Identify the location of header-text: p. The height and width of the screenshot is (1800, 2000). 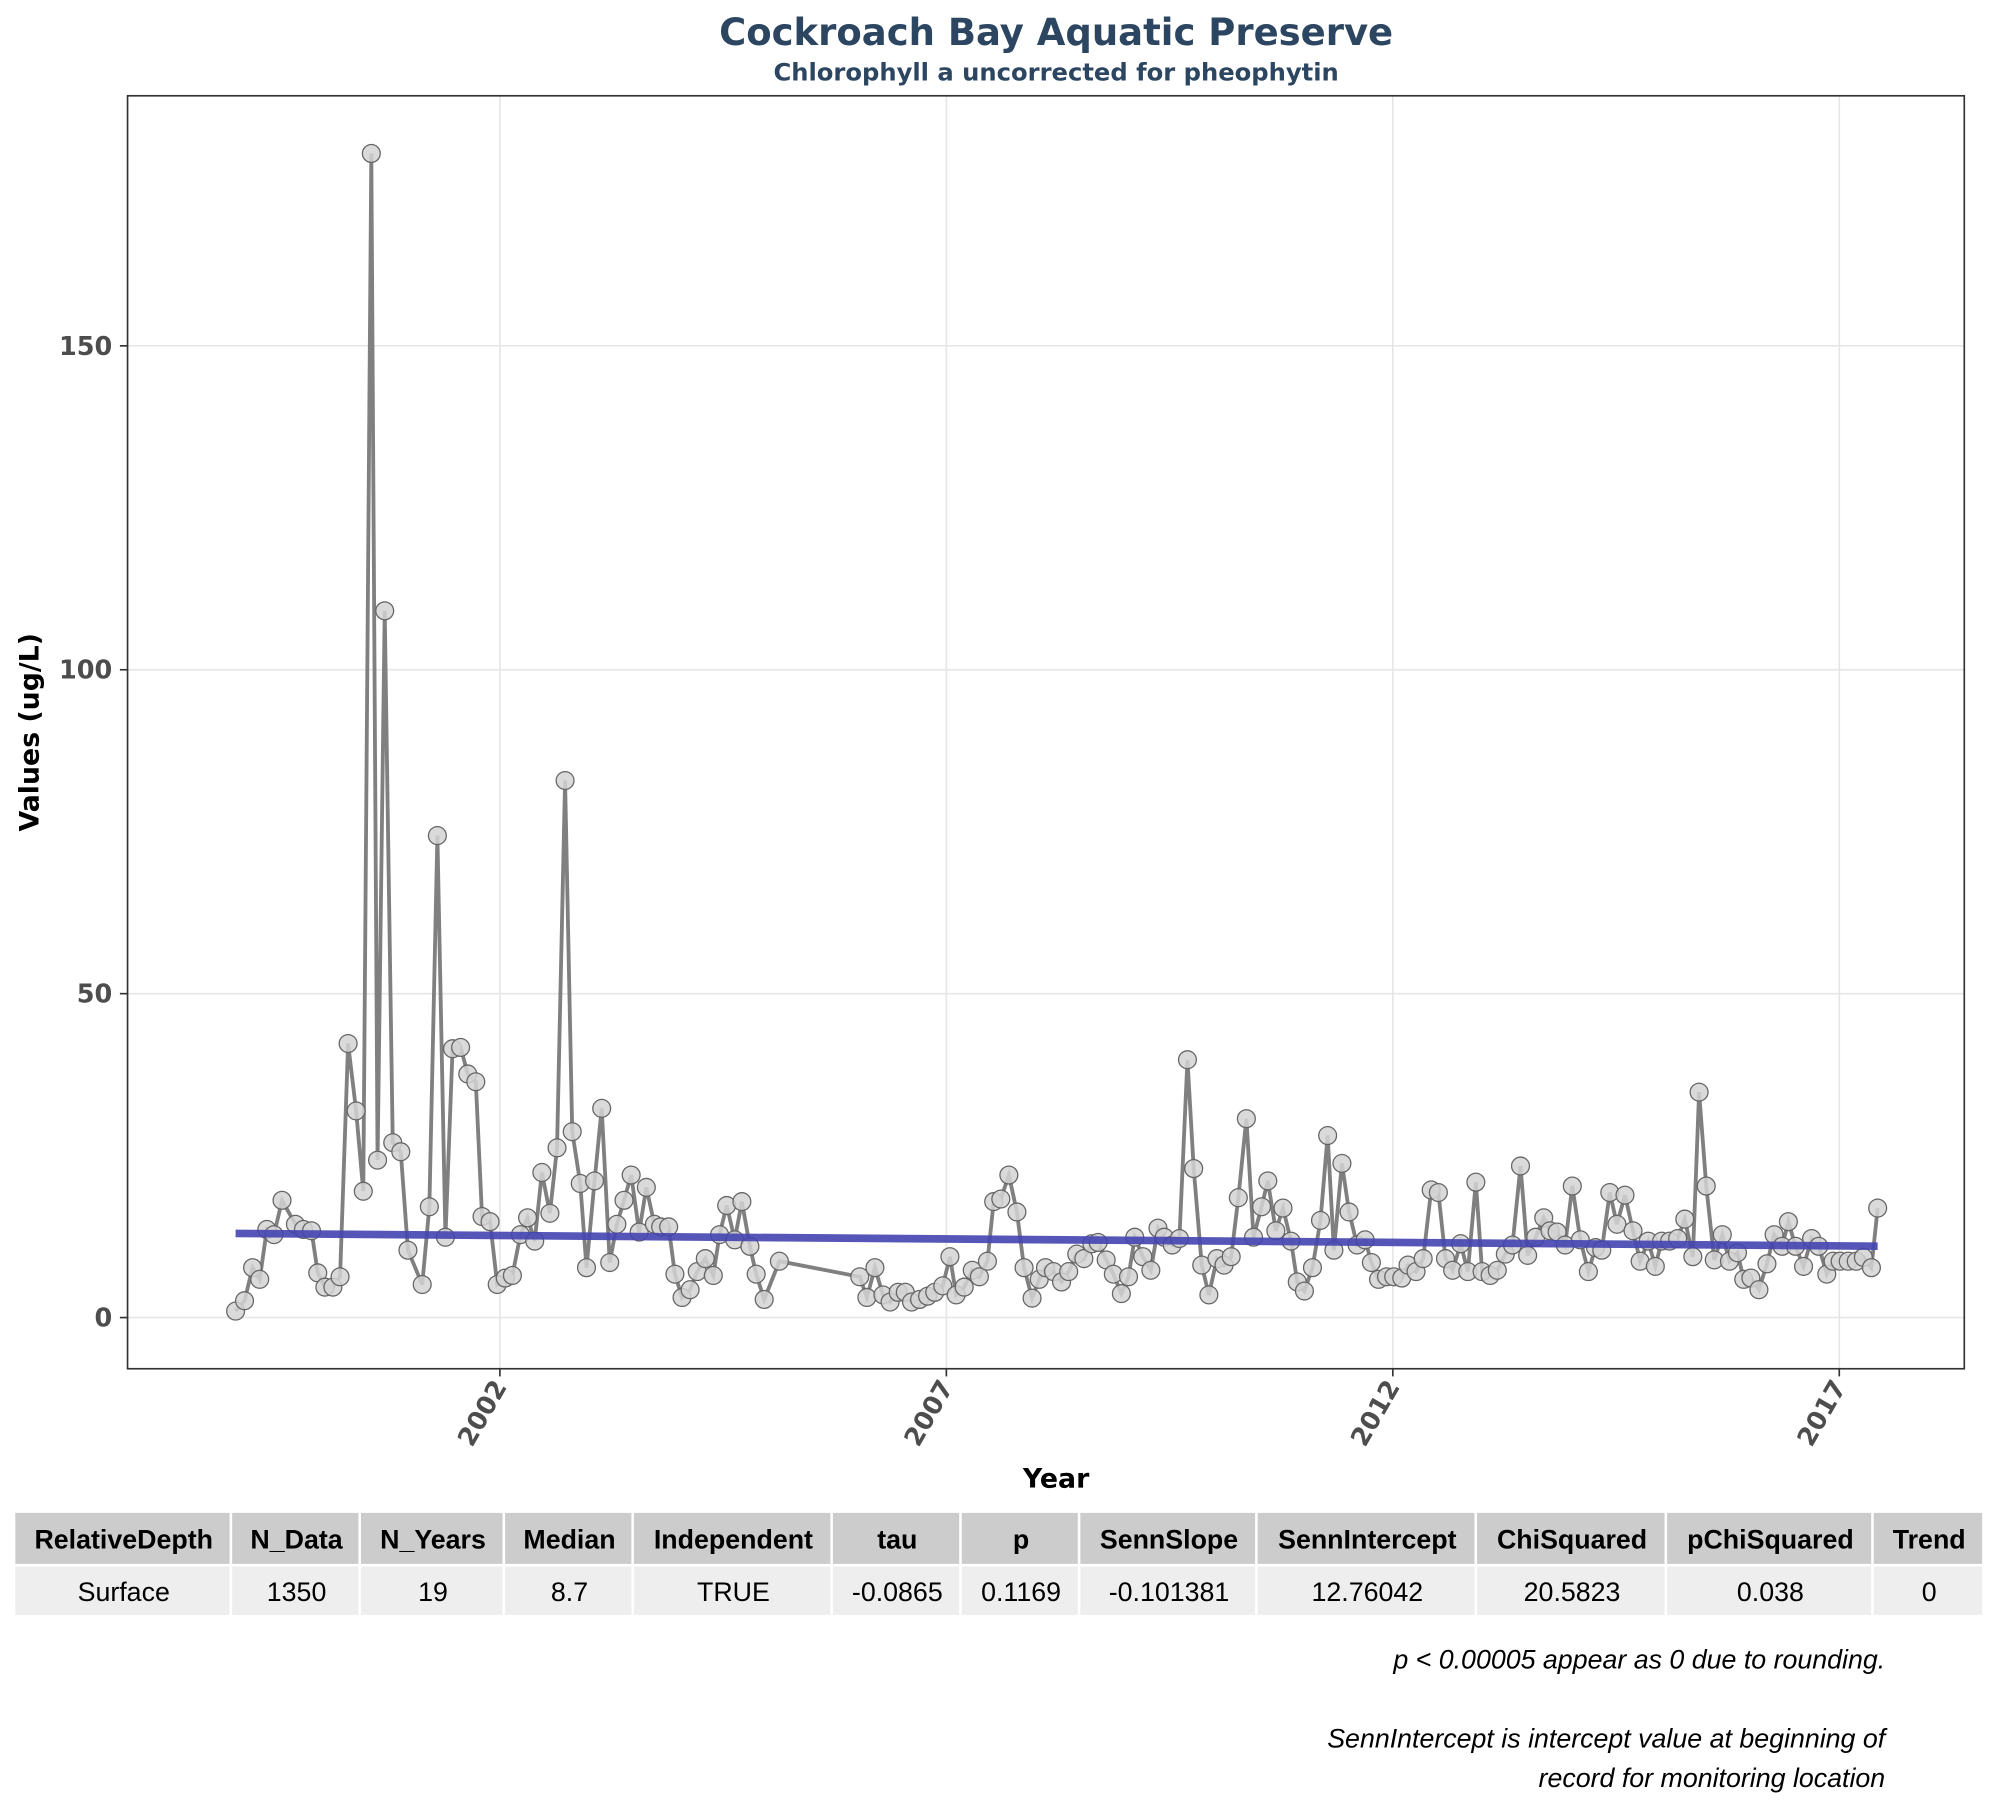
(1021, 1540).